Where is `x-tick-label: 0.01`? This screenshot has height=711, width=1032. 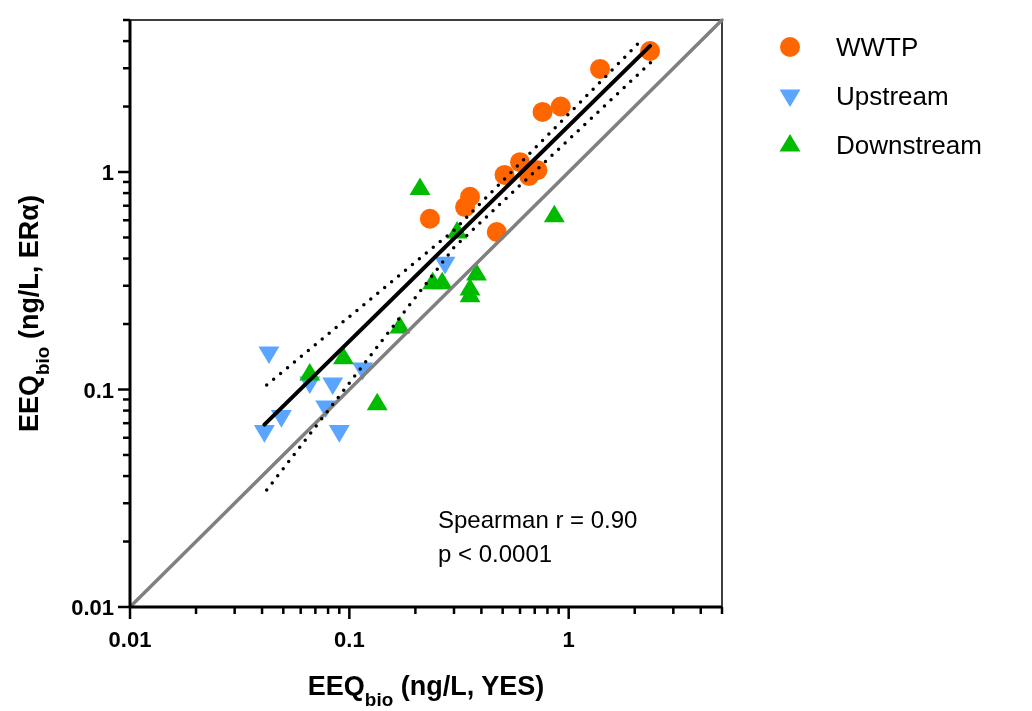 x-tick-label: 0.01 is located at coordinates (130, 639).